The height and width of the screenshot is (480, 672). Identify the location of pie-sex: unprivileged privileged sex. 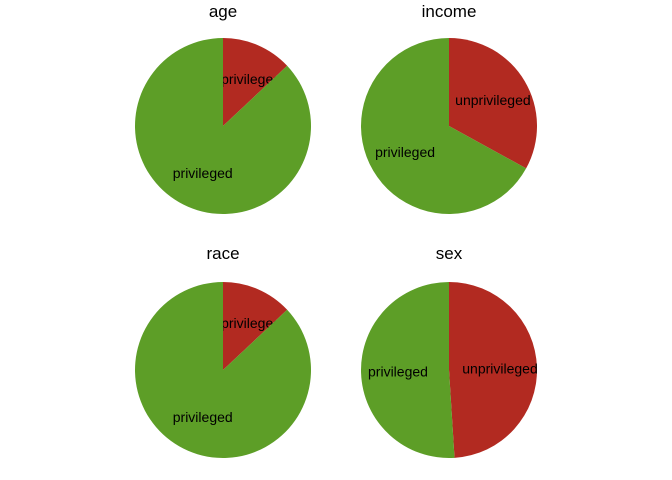
(449, 351).